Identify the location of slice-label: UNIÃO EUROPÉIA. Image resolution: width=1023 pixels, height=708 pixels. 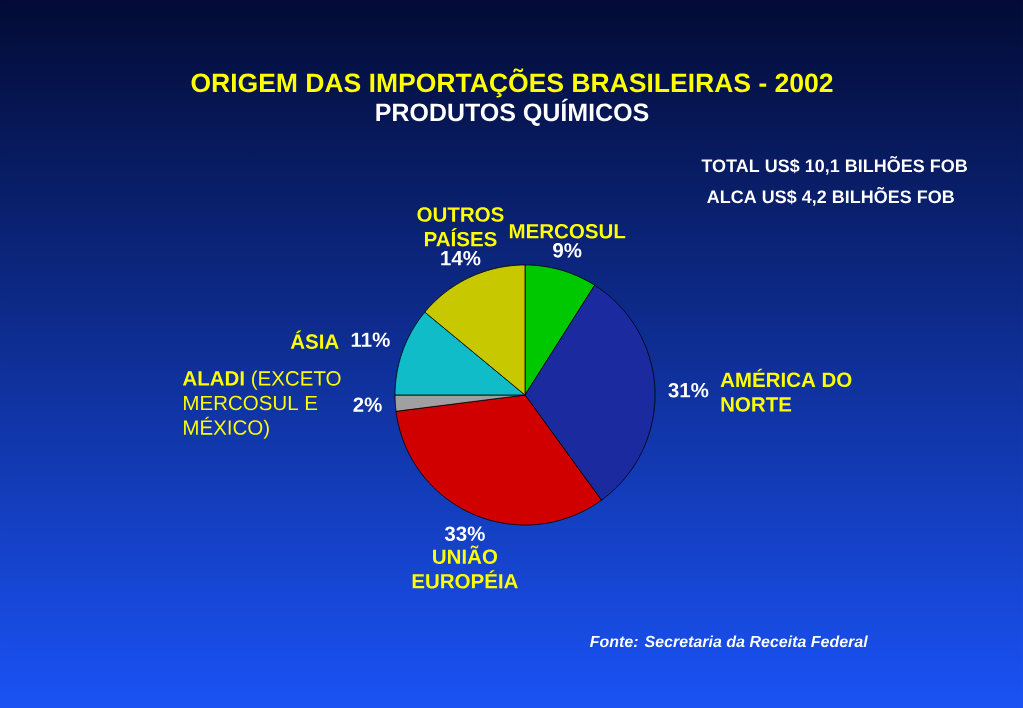
(465, 567).